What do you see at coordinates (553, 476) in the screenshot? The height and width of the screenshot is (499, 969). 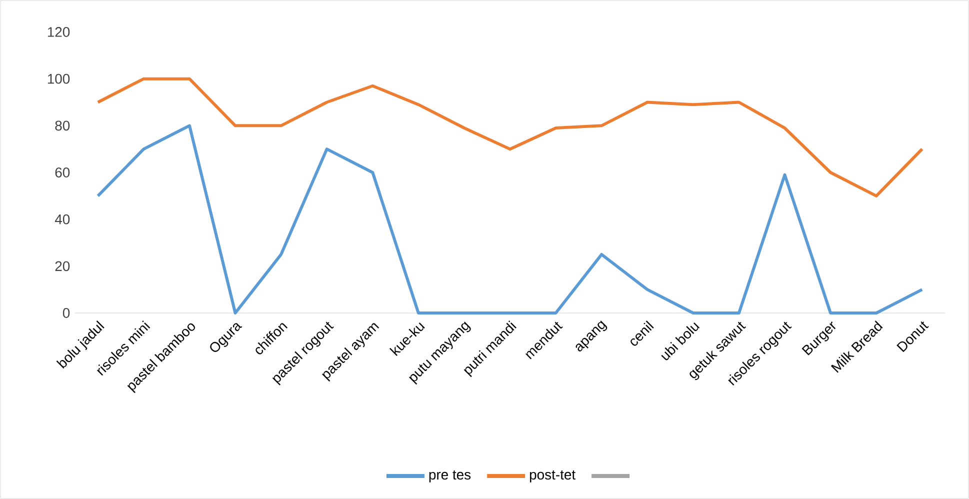 I see `legend-label: post-tet` at bounding box center [553, 476].